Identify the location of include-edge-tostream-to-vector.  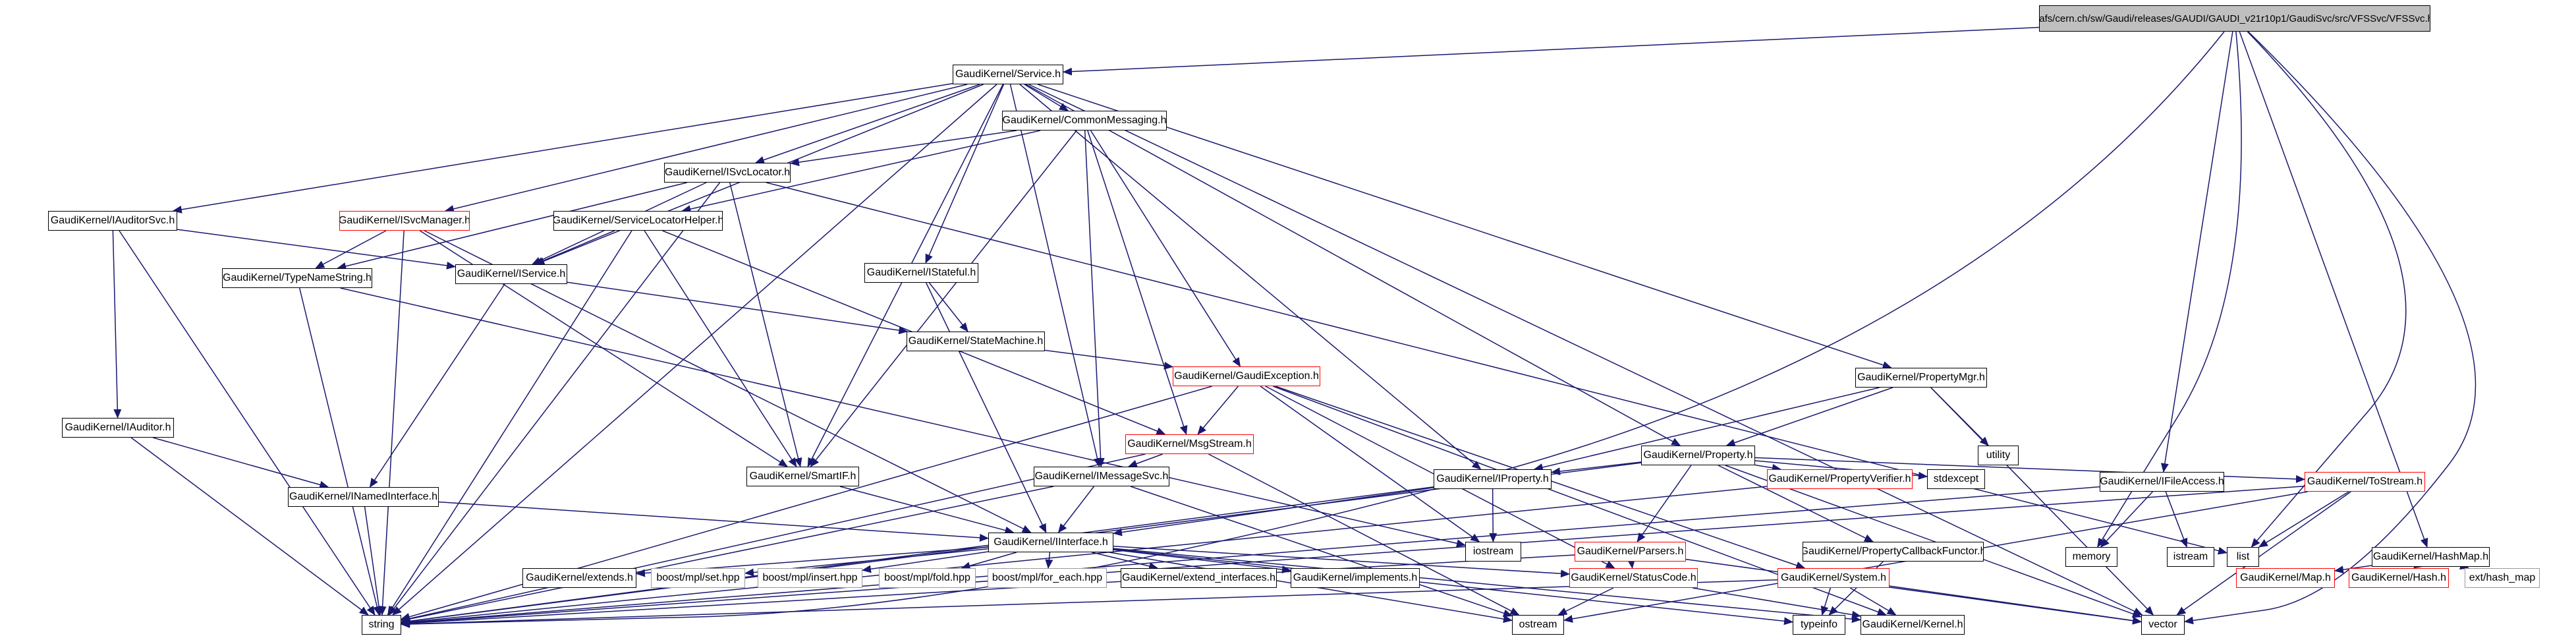
(2263, 553).